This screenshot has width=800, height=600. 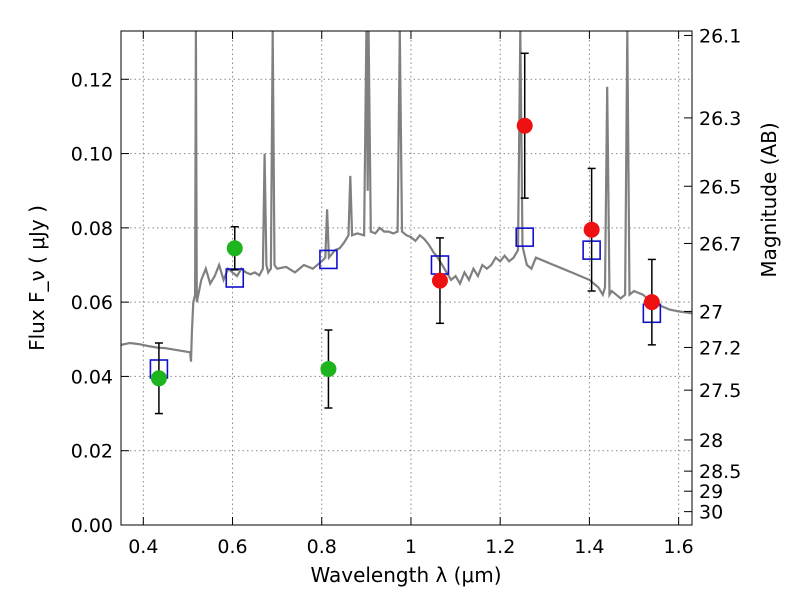 What do you see at coordinates (92, 377) in the screenshot?
I see `y-tick-label: 0.04` at bounding box center [92, 377].